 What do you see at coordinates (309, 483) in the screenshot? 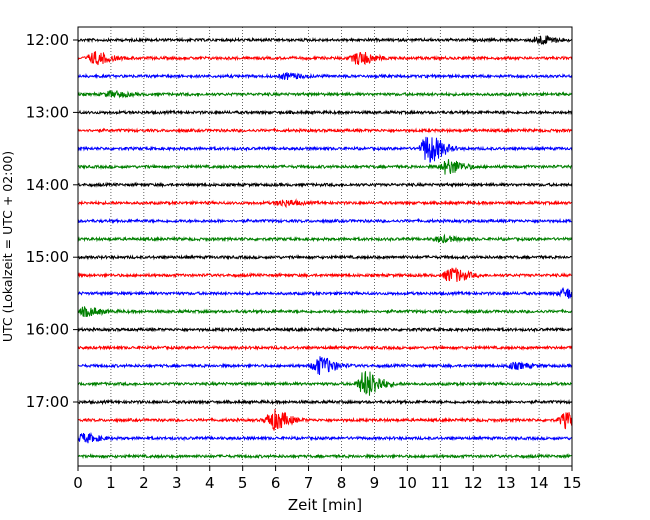
I see `x-tick-label: 7` at bounding box center [309, 483].